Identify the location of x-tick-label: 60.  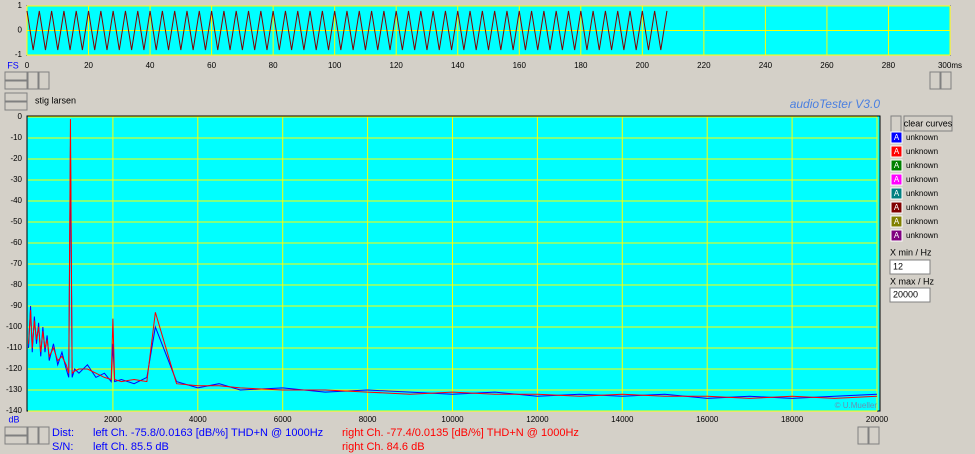
(211, 65).